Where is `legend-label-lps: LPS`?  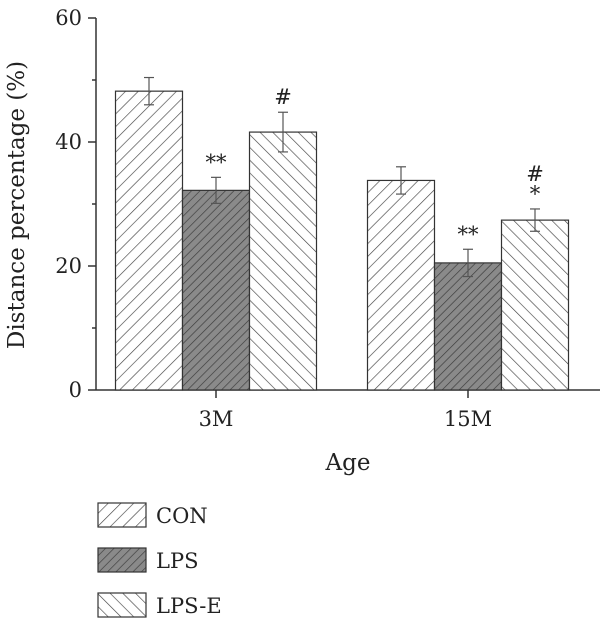
legend-label-lps: LPS is located at coordinates (177, 561).